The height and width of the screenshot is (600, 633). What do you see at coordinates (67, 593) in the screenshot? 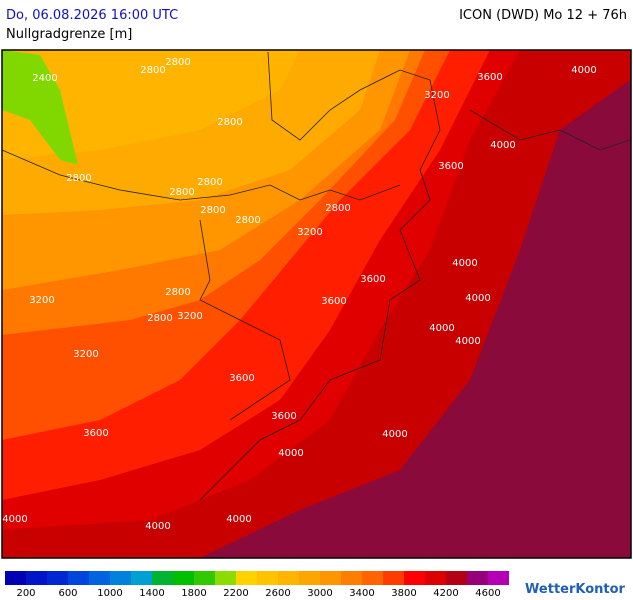
I see `legend-label: 600` at bounding box center [67, 593].